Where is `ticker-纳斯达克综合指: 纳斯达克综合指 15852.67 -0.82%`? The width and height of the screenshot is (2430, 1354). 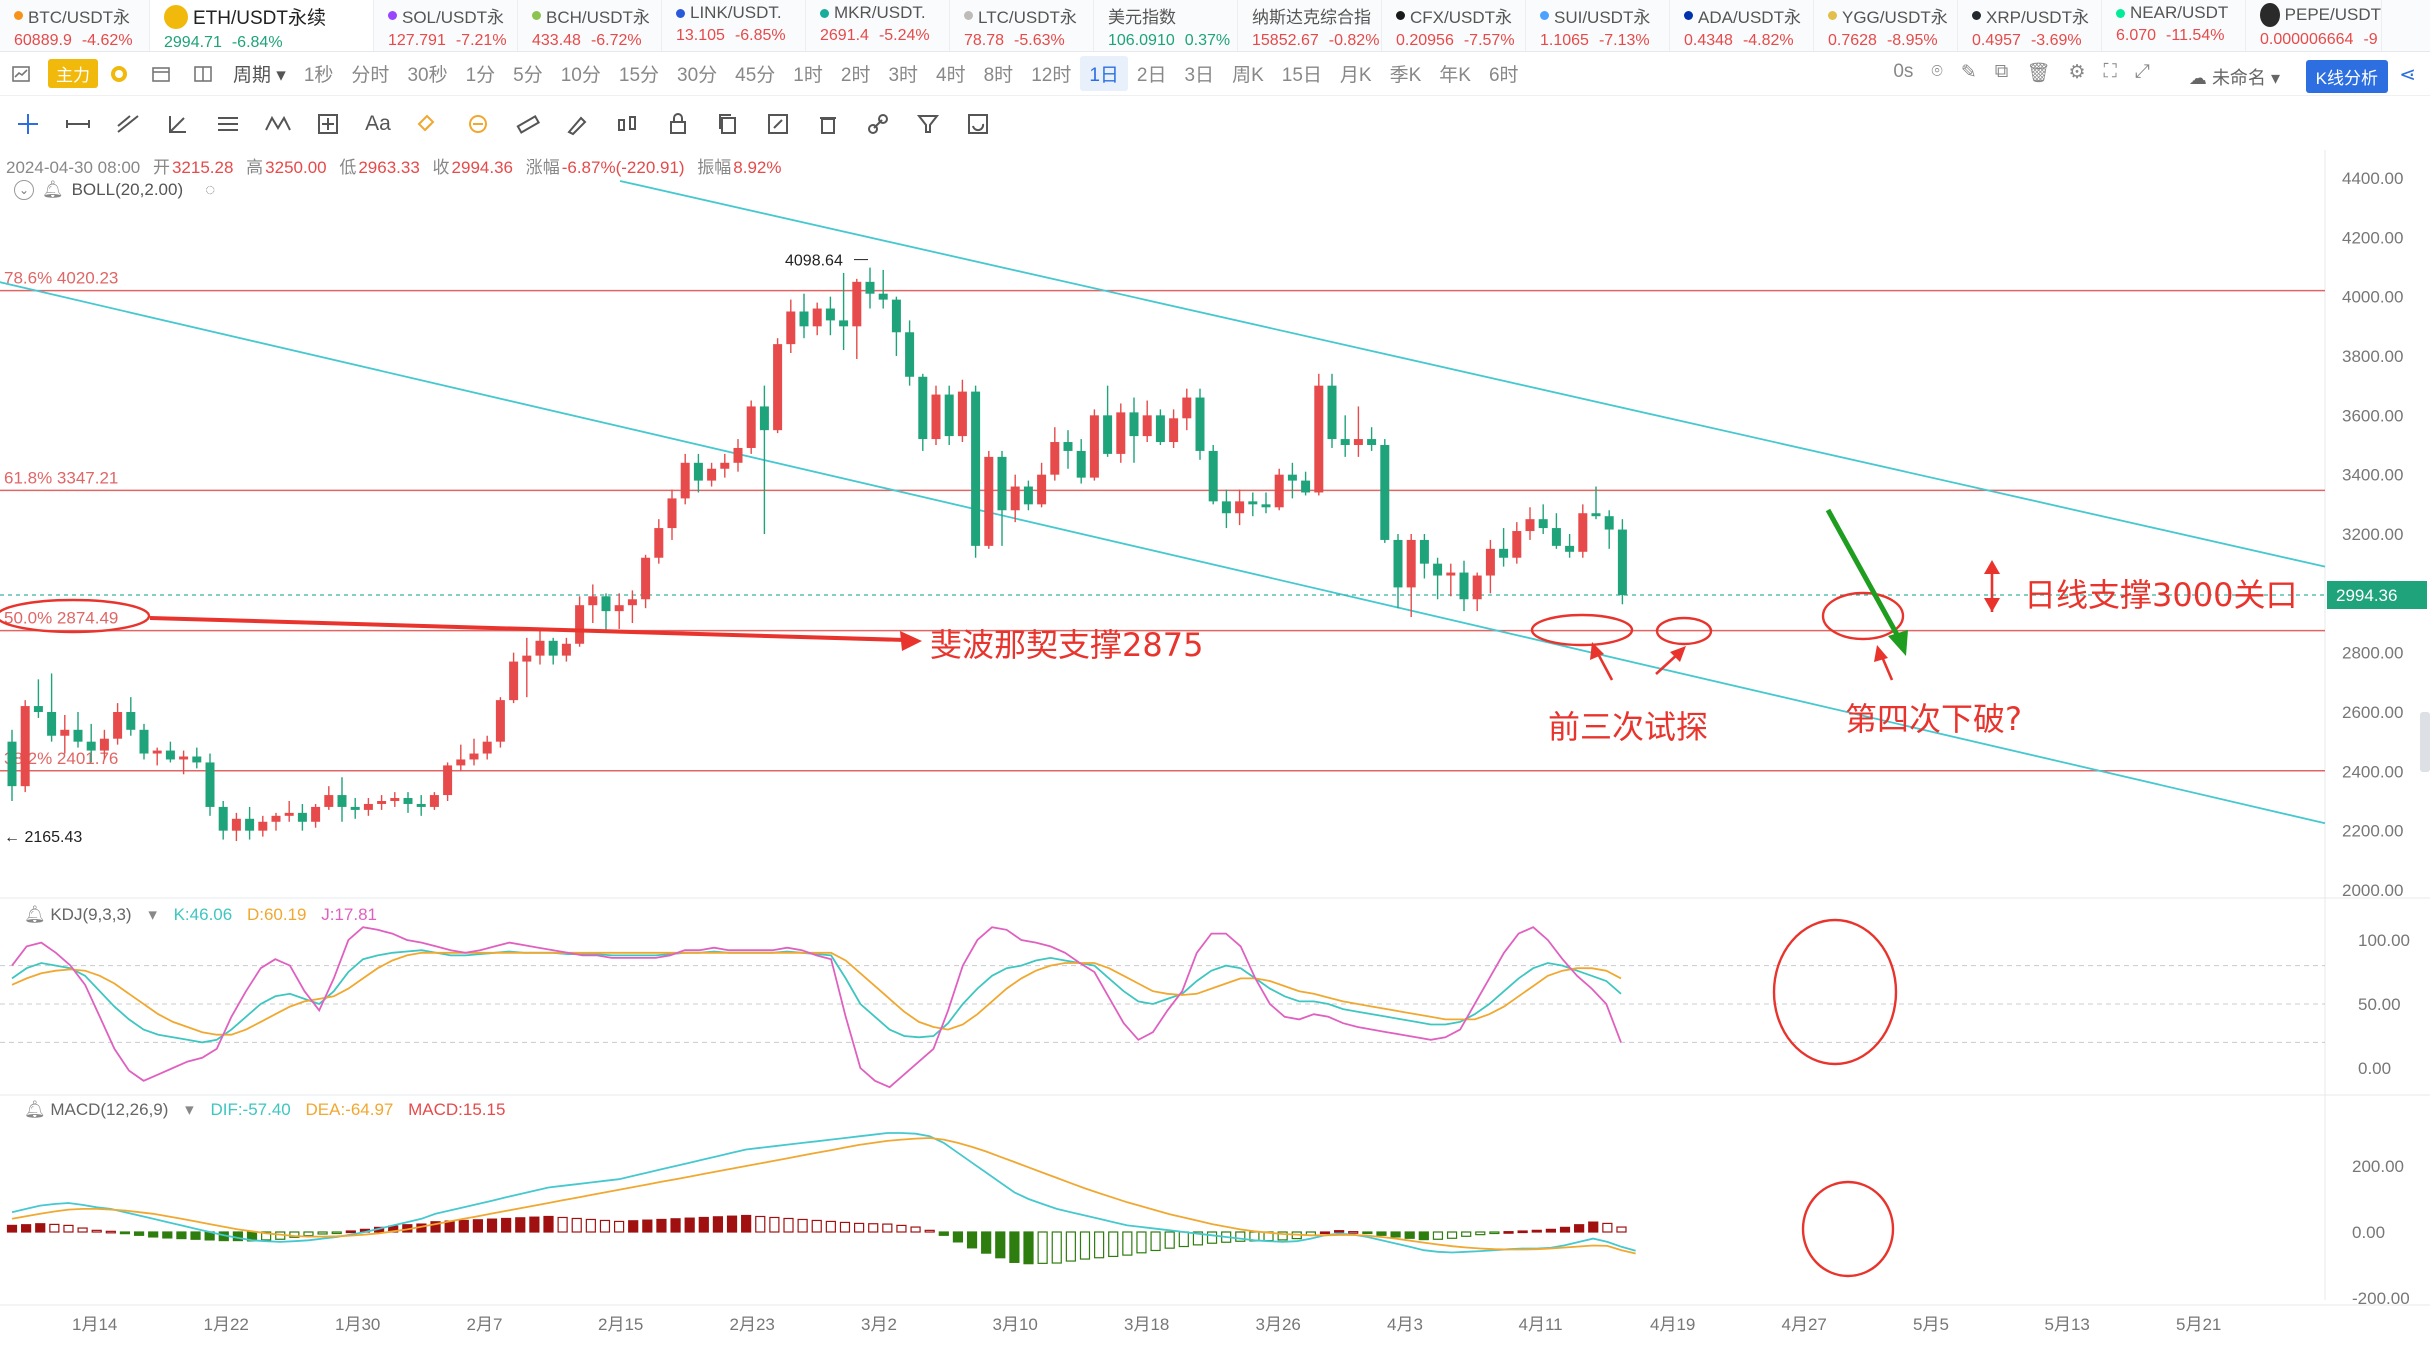
ticker-纳斯达克综合指: 纳斯达克综合指 15852.67 -0.82% is located at coordinates (1310, 25).